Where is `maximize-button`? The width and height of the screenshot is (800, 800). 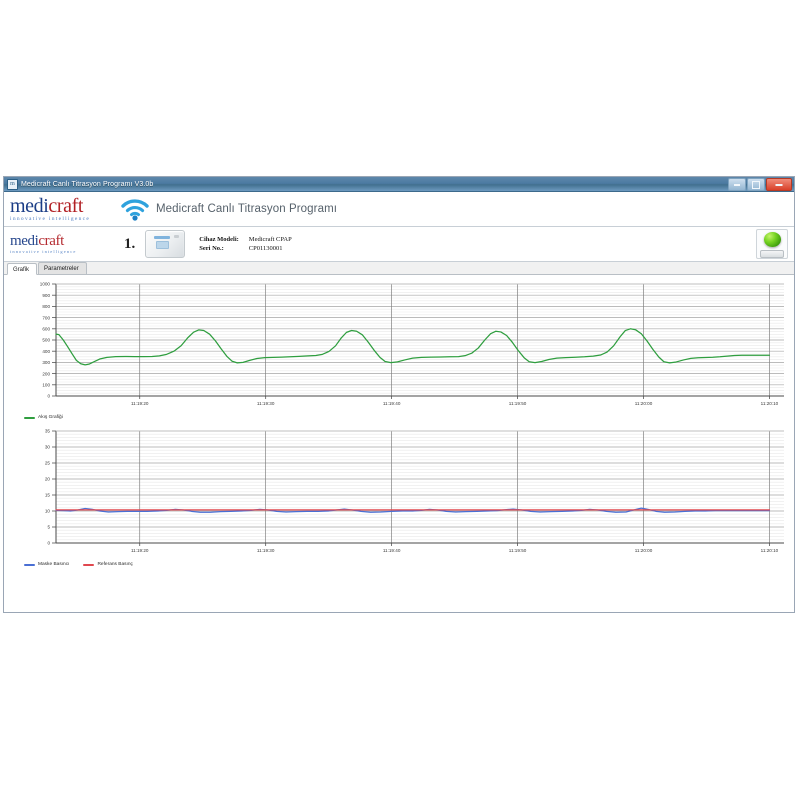 maximize-button is located at coordinates (756, 184).